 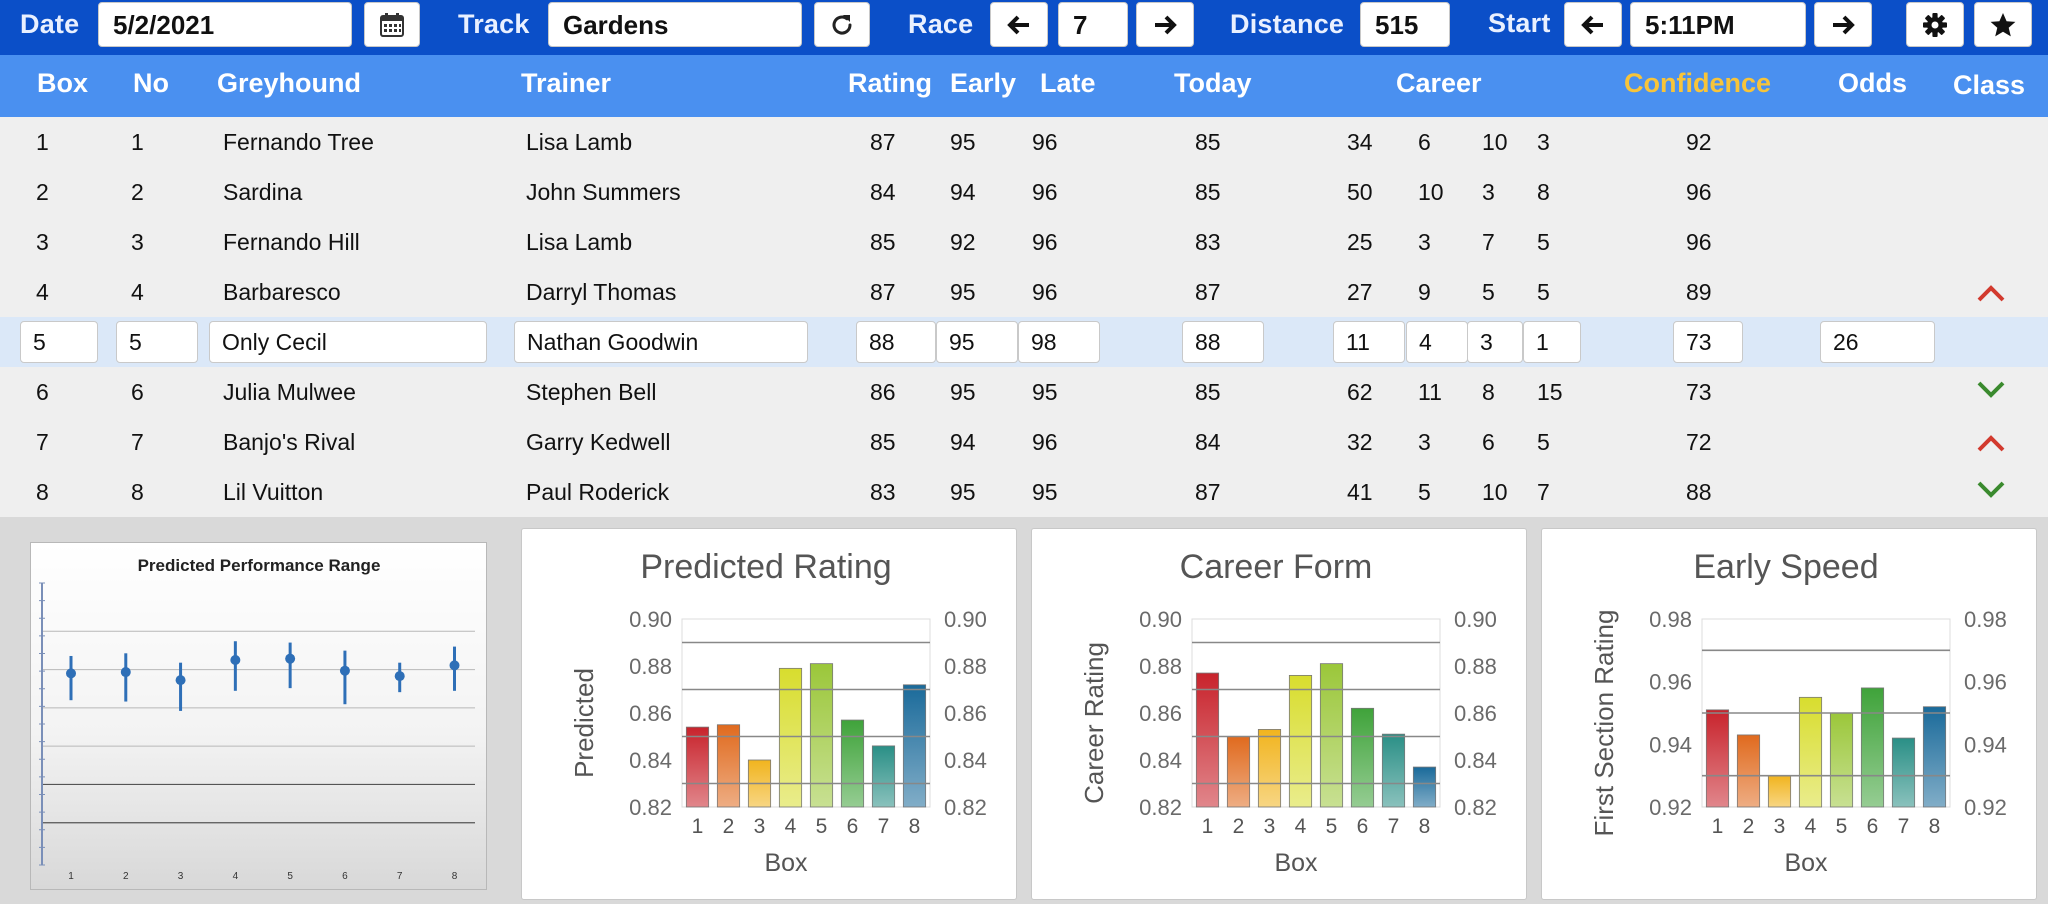 What do you see at coordinates (675, 24) in the screenshot?
I see `track-field: Gardens` at bounding box center [675, 24].